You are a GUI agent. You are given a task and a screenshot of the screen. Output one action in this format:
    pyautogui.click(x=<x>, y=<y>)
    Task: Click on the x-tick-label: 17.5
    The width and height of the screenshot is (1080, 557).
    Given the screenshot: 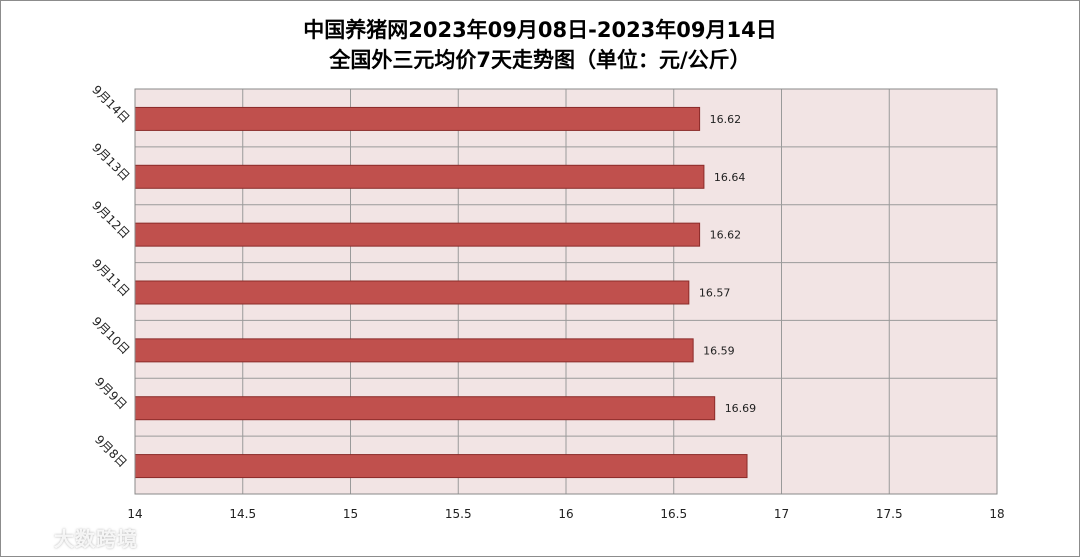 What is the action you would take?
    pyautogui.click(x=889, y=514)
    